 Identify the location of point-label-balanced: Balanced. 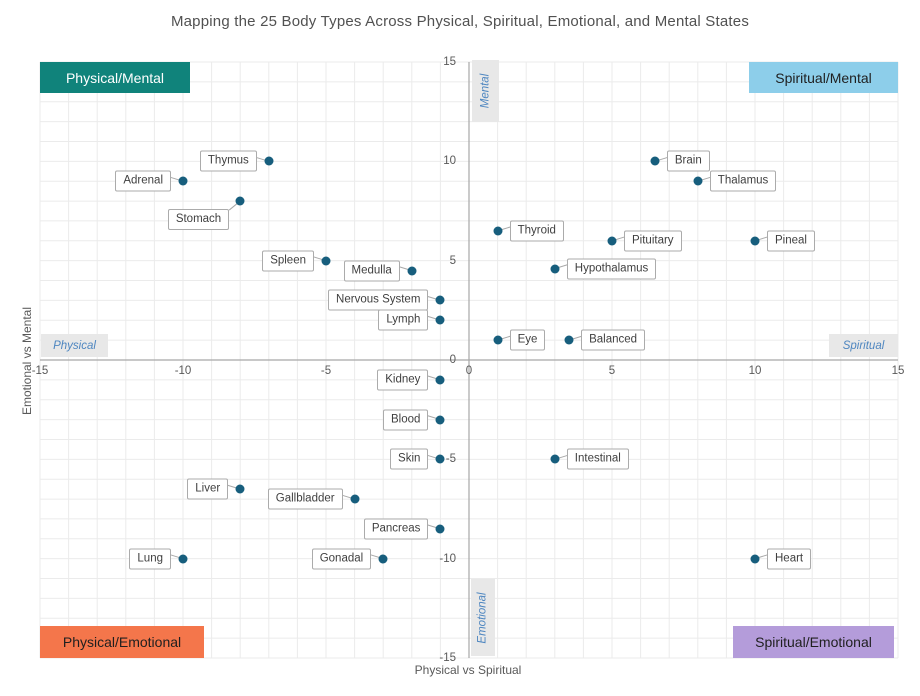
(613, 340).